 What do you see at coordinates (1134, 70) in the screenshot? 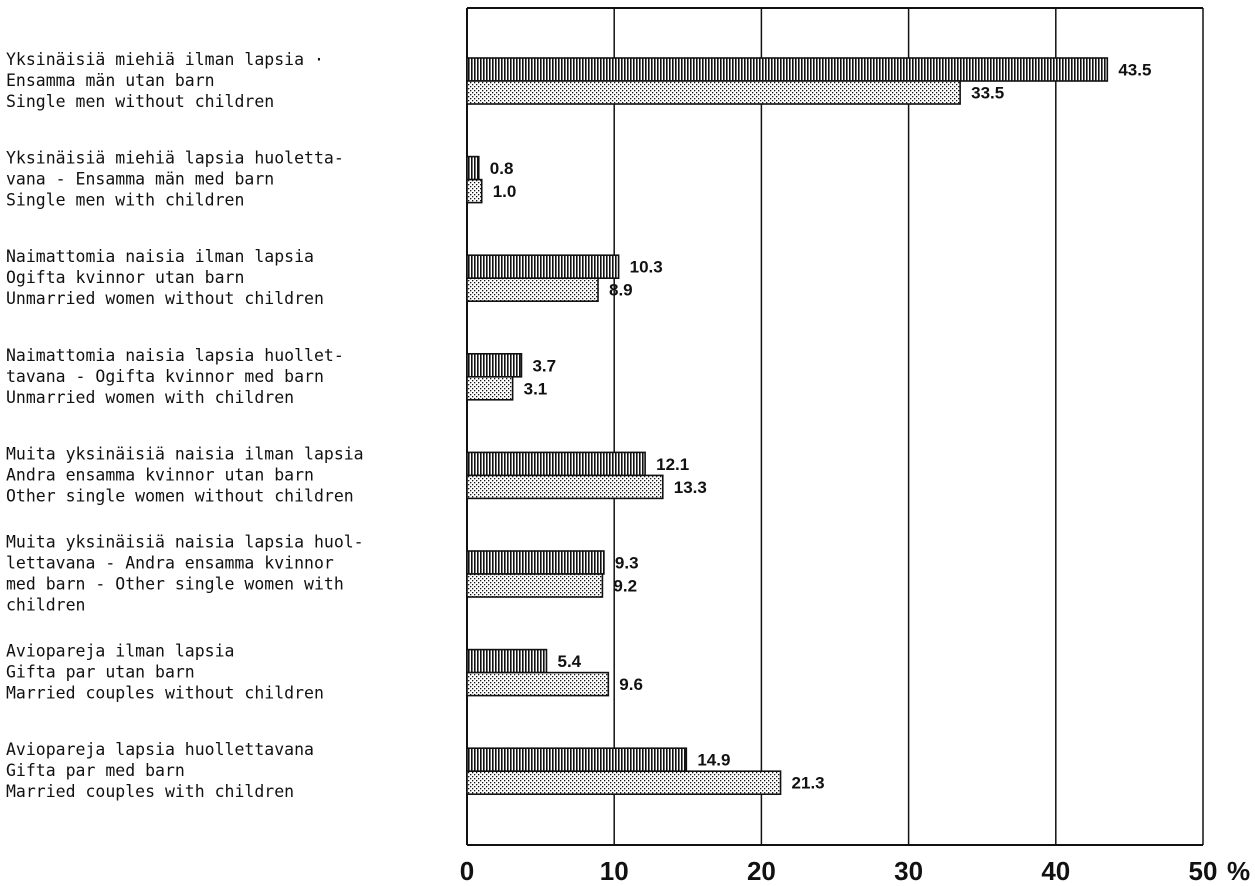
I see `value-label-stripes-1: 43.5` at bounding box center [1134, 70].